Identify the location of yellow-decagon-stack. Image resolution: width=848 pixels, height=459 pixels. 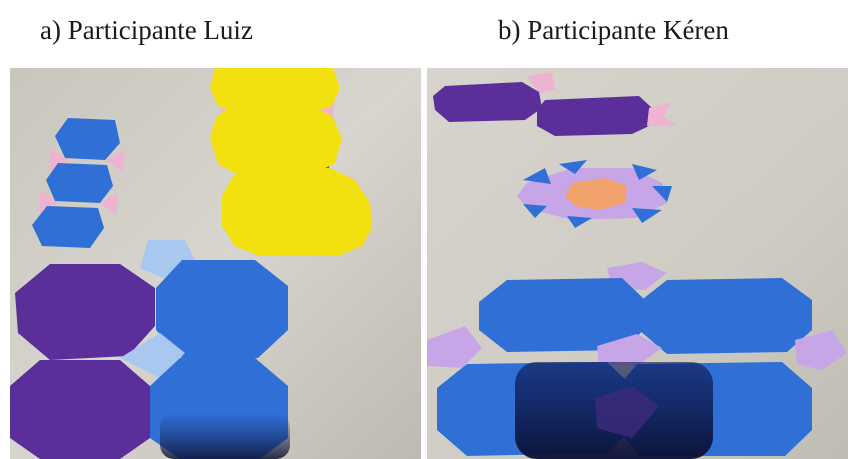
(291, 162).